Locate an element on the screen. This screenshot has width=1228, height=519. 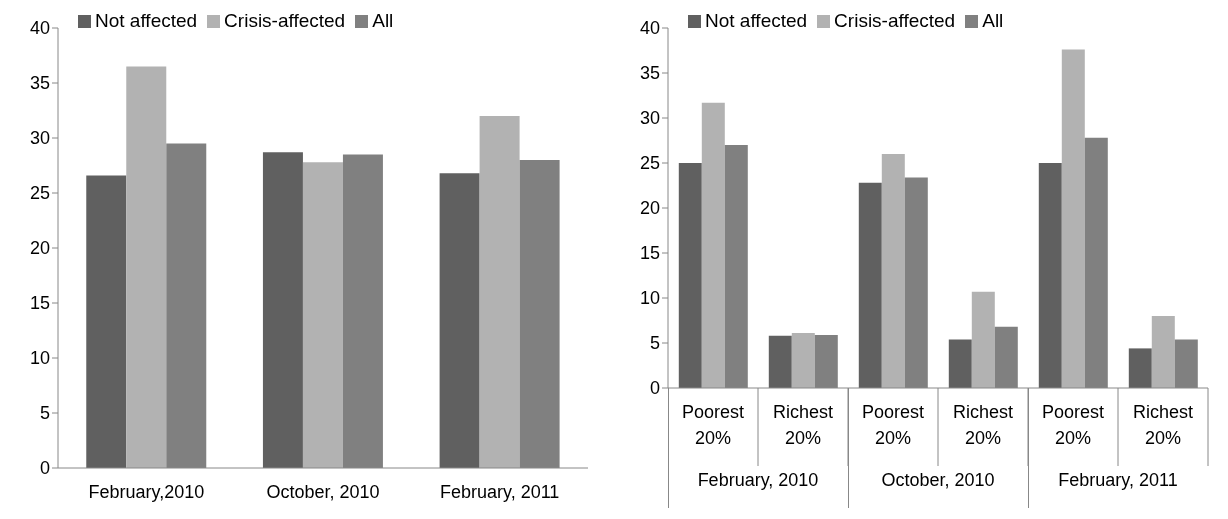
x-tick-label: February,2010 is located at coordinates (146, 492).